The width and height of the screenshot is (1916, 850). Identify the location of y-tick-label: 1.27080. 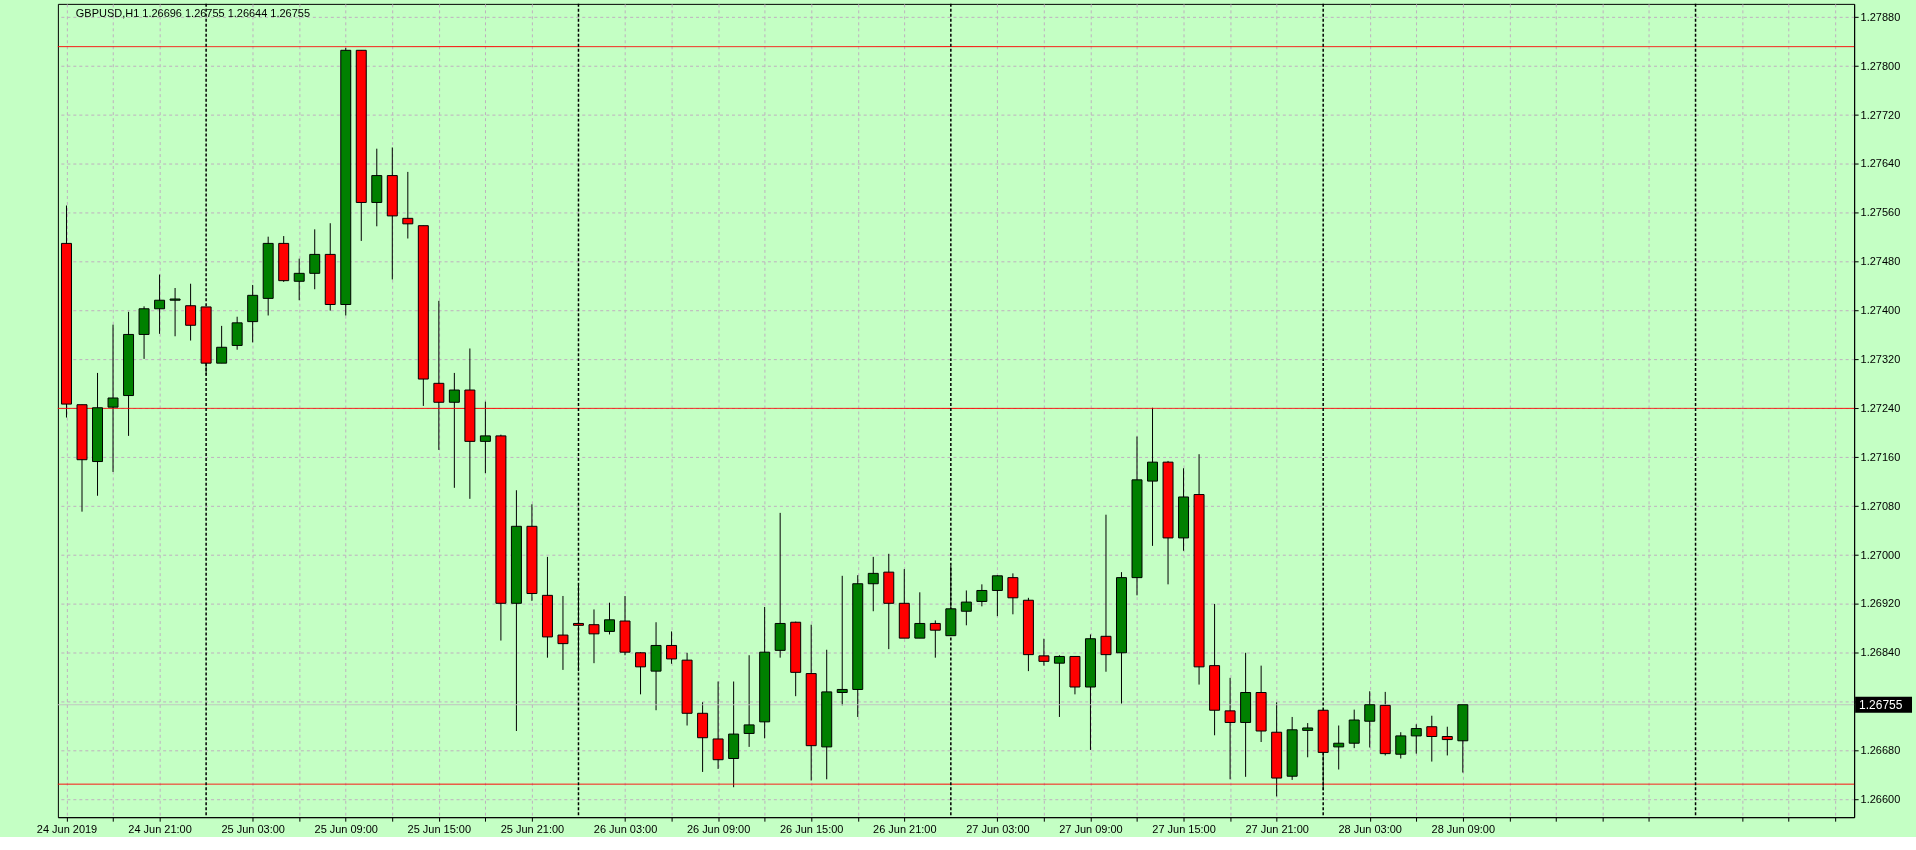
(1880, 505).